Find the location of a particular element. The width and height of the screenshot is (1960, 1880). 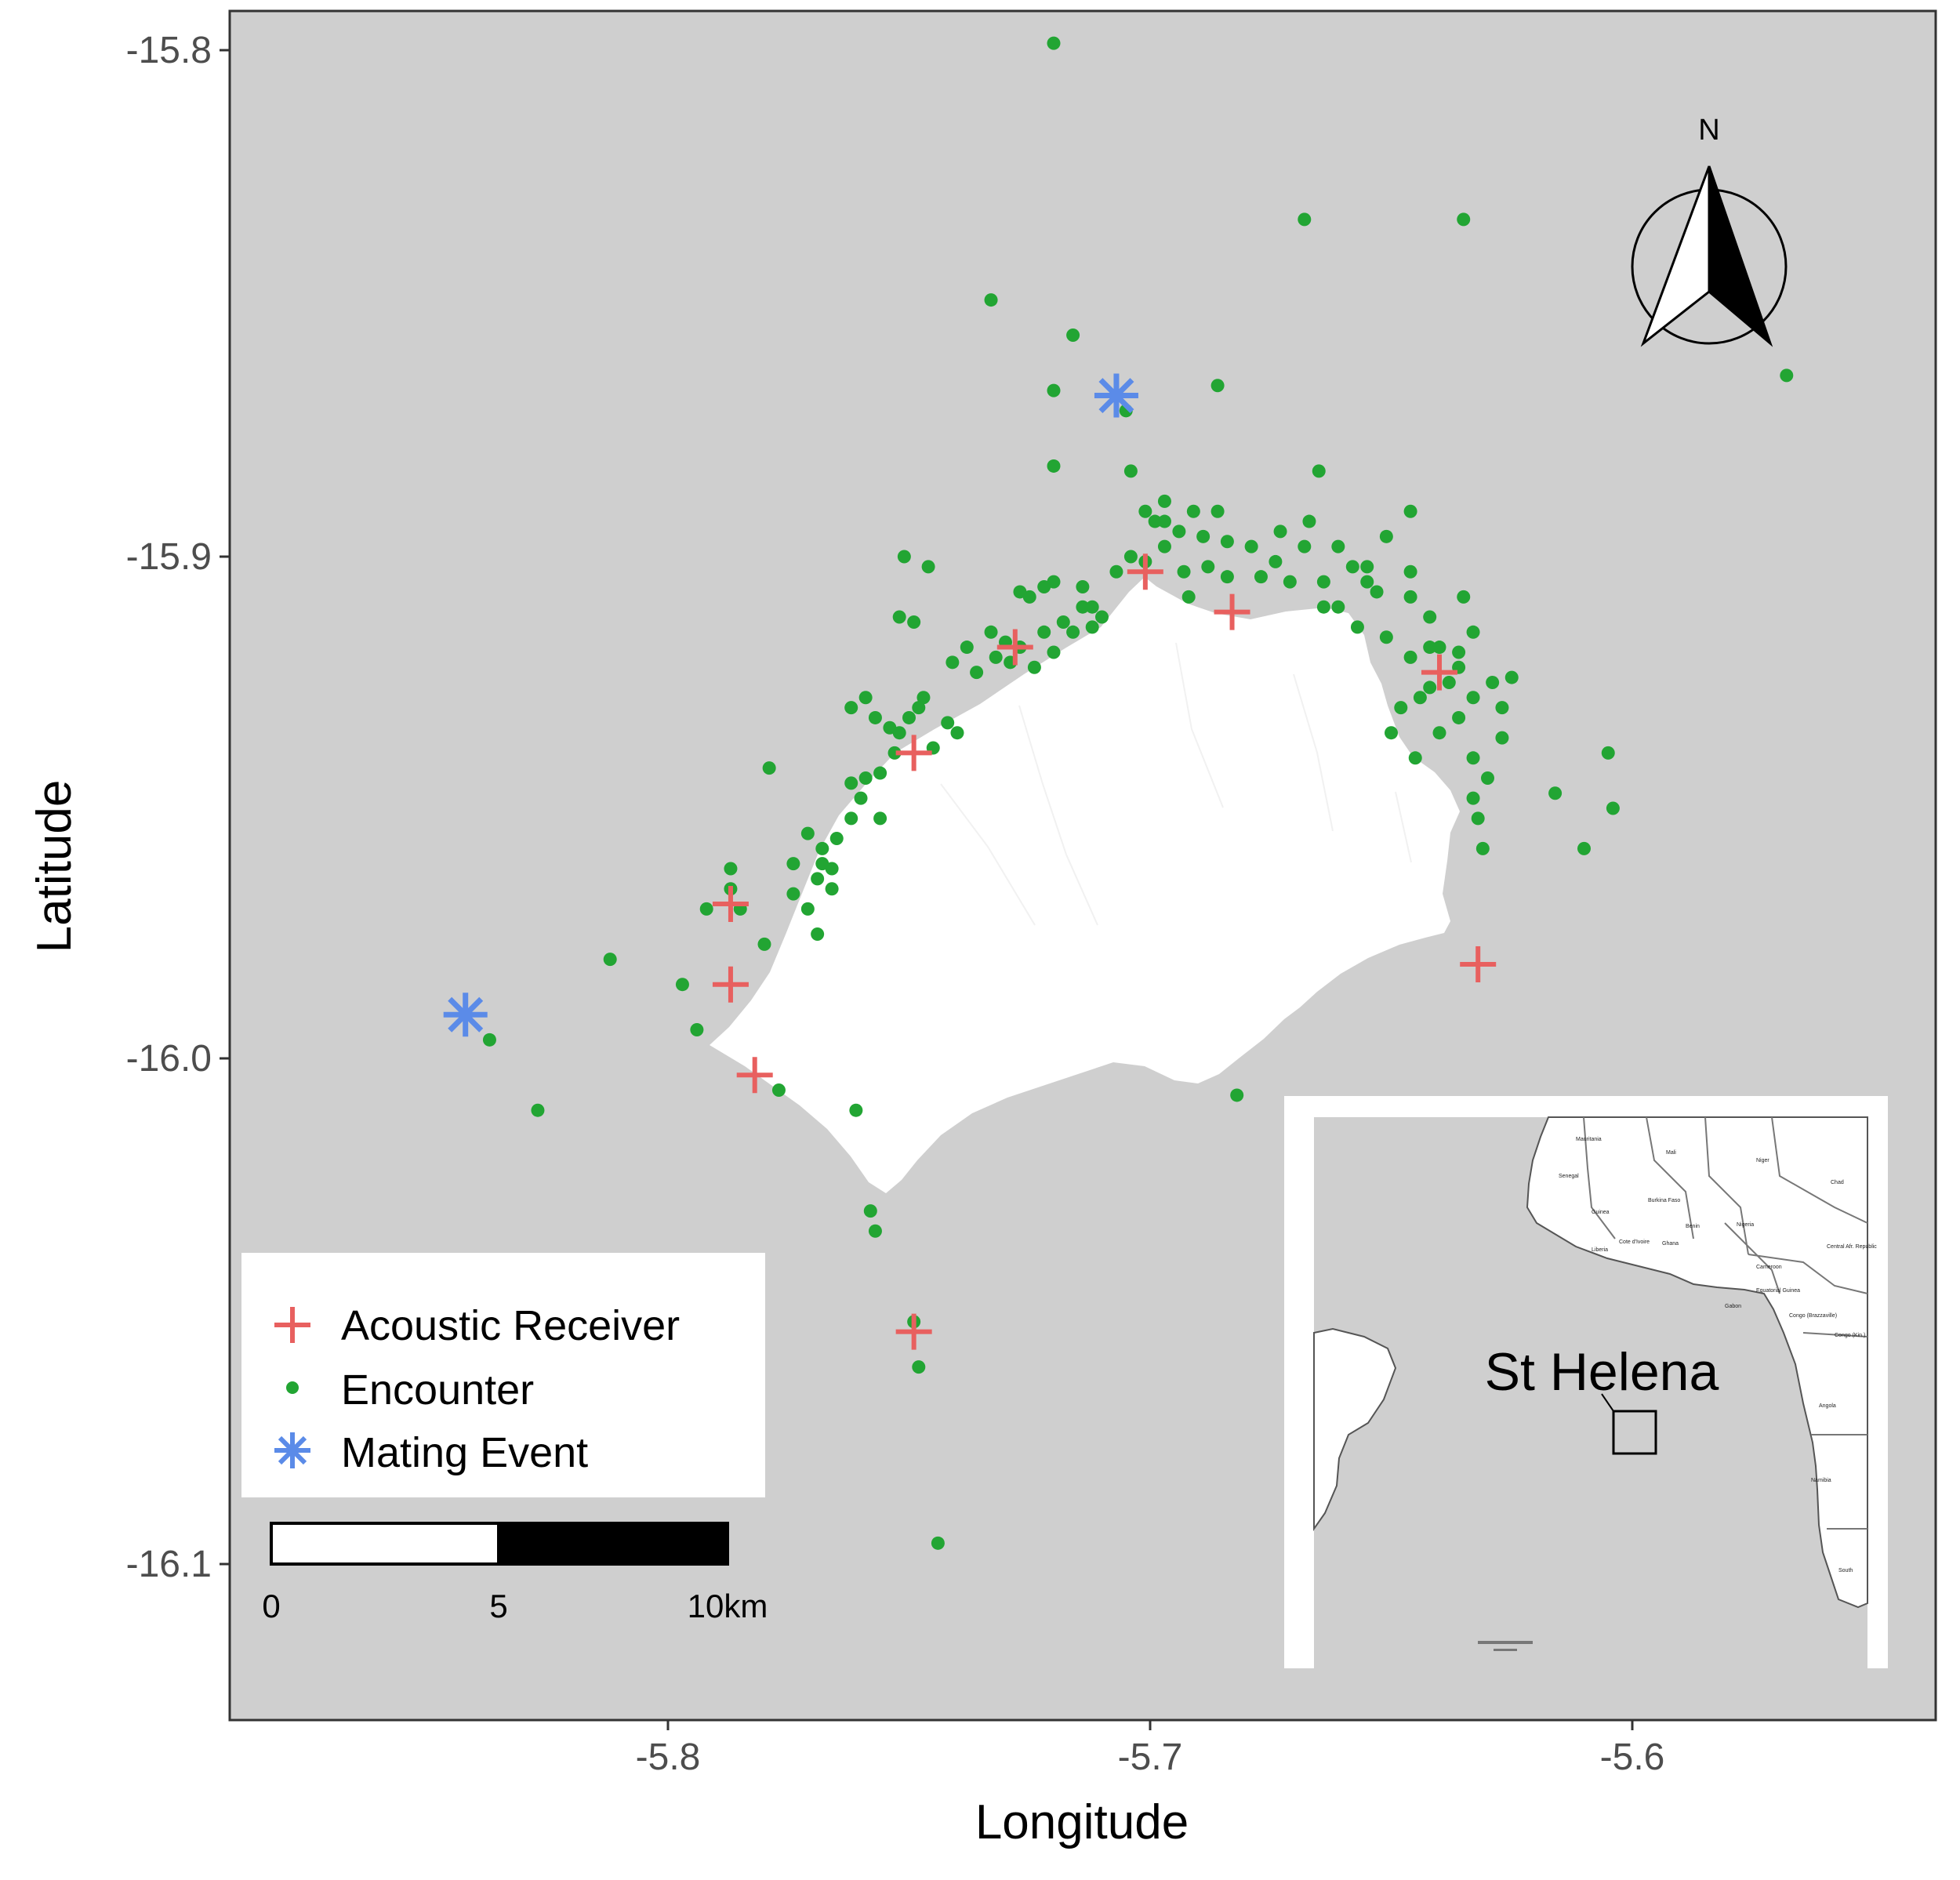

inset-country-label: Benin is located at coordinates (1693, 1226).